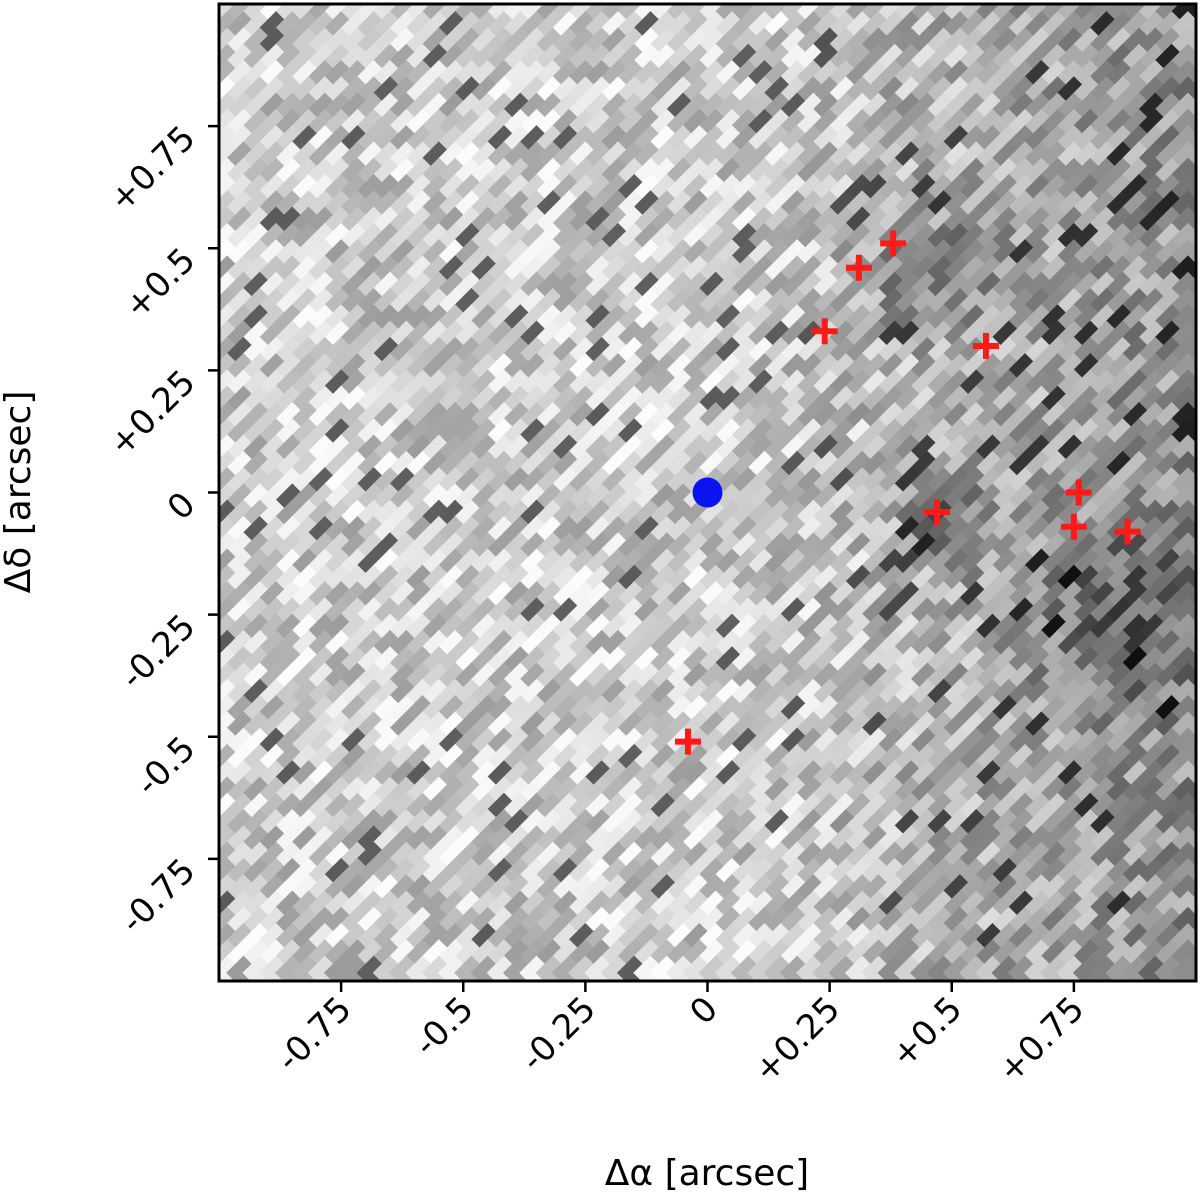 The width and height of the screenshot is (1200, 1200). Describe the element at coordinates (152, 169) in the screenshot. I see `y-tick-label: +0.75` at that location.